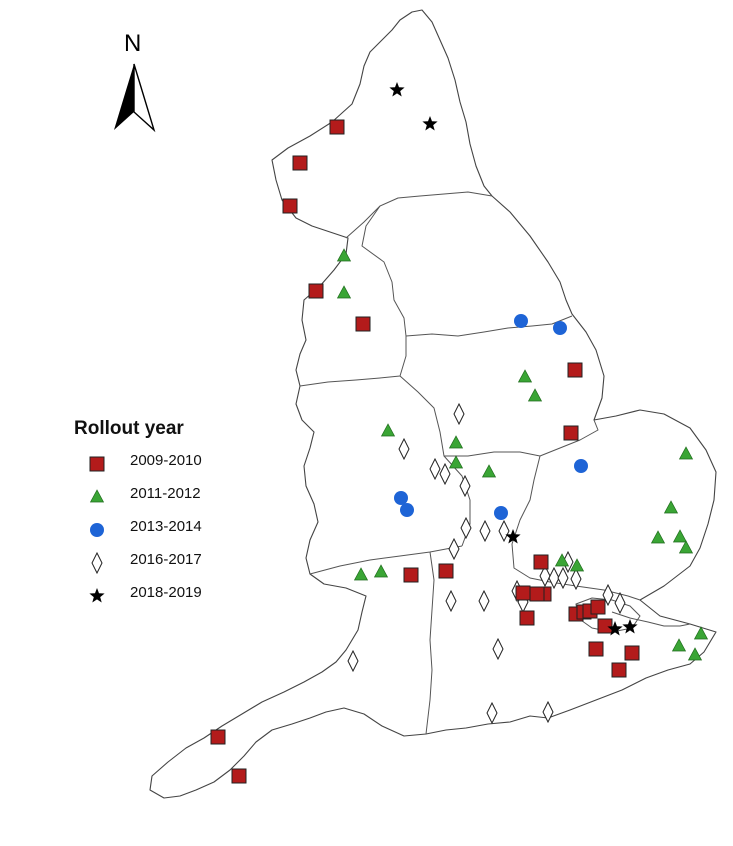 The image size is (733, 846). Describe the element at coordinates (166, 460) in the screenshot. I see `legend-label-2009-2010: 2009-2010` at that location.